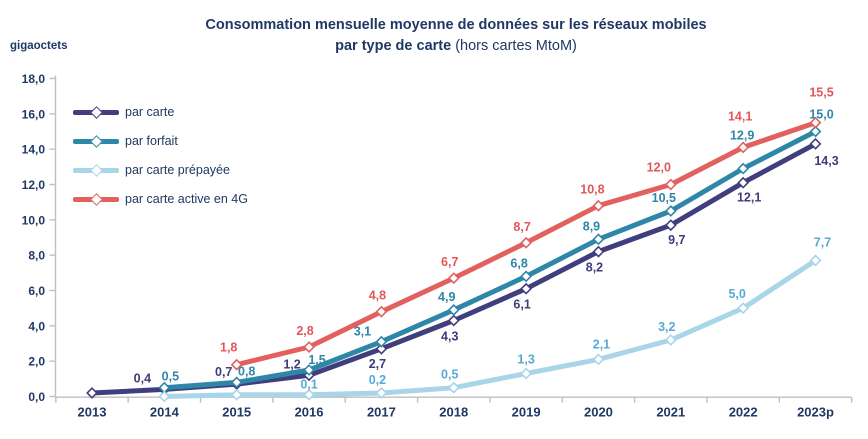 This screenshot has width=868, height=439. Describe the element at coordinates (393, 46) in the screenshot. I see `chart-title-line2-bold: par type de carte` at that location.